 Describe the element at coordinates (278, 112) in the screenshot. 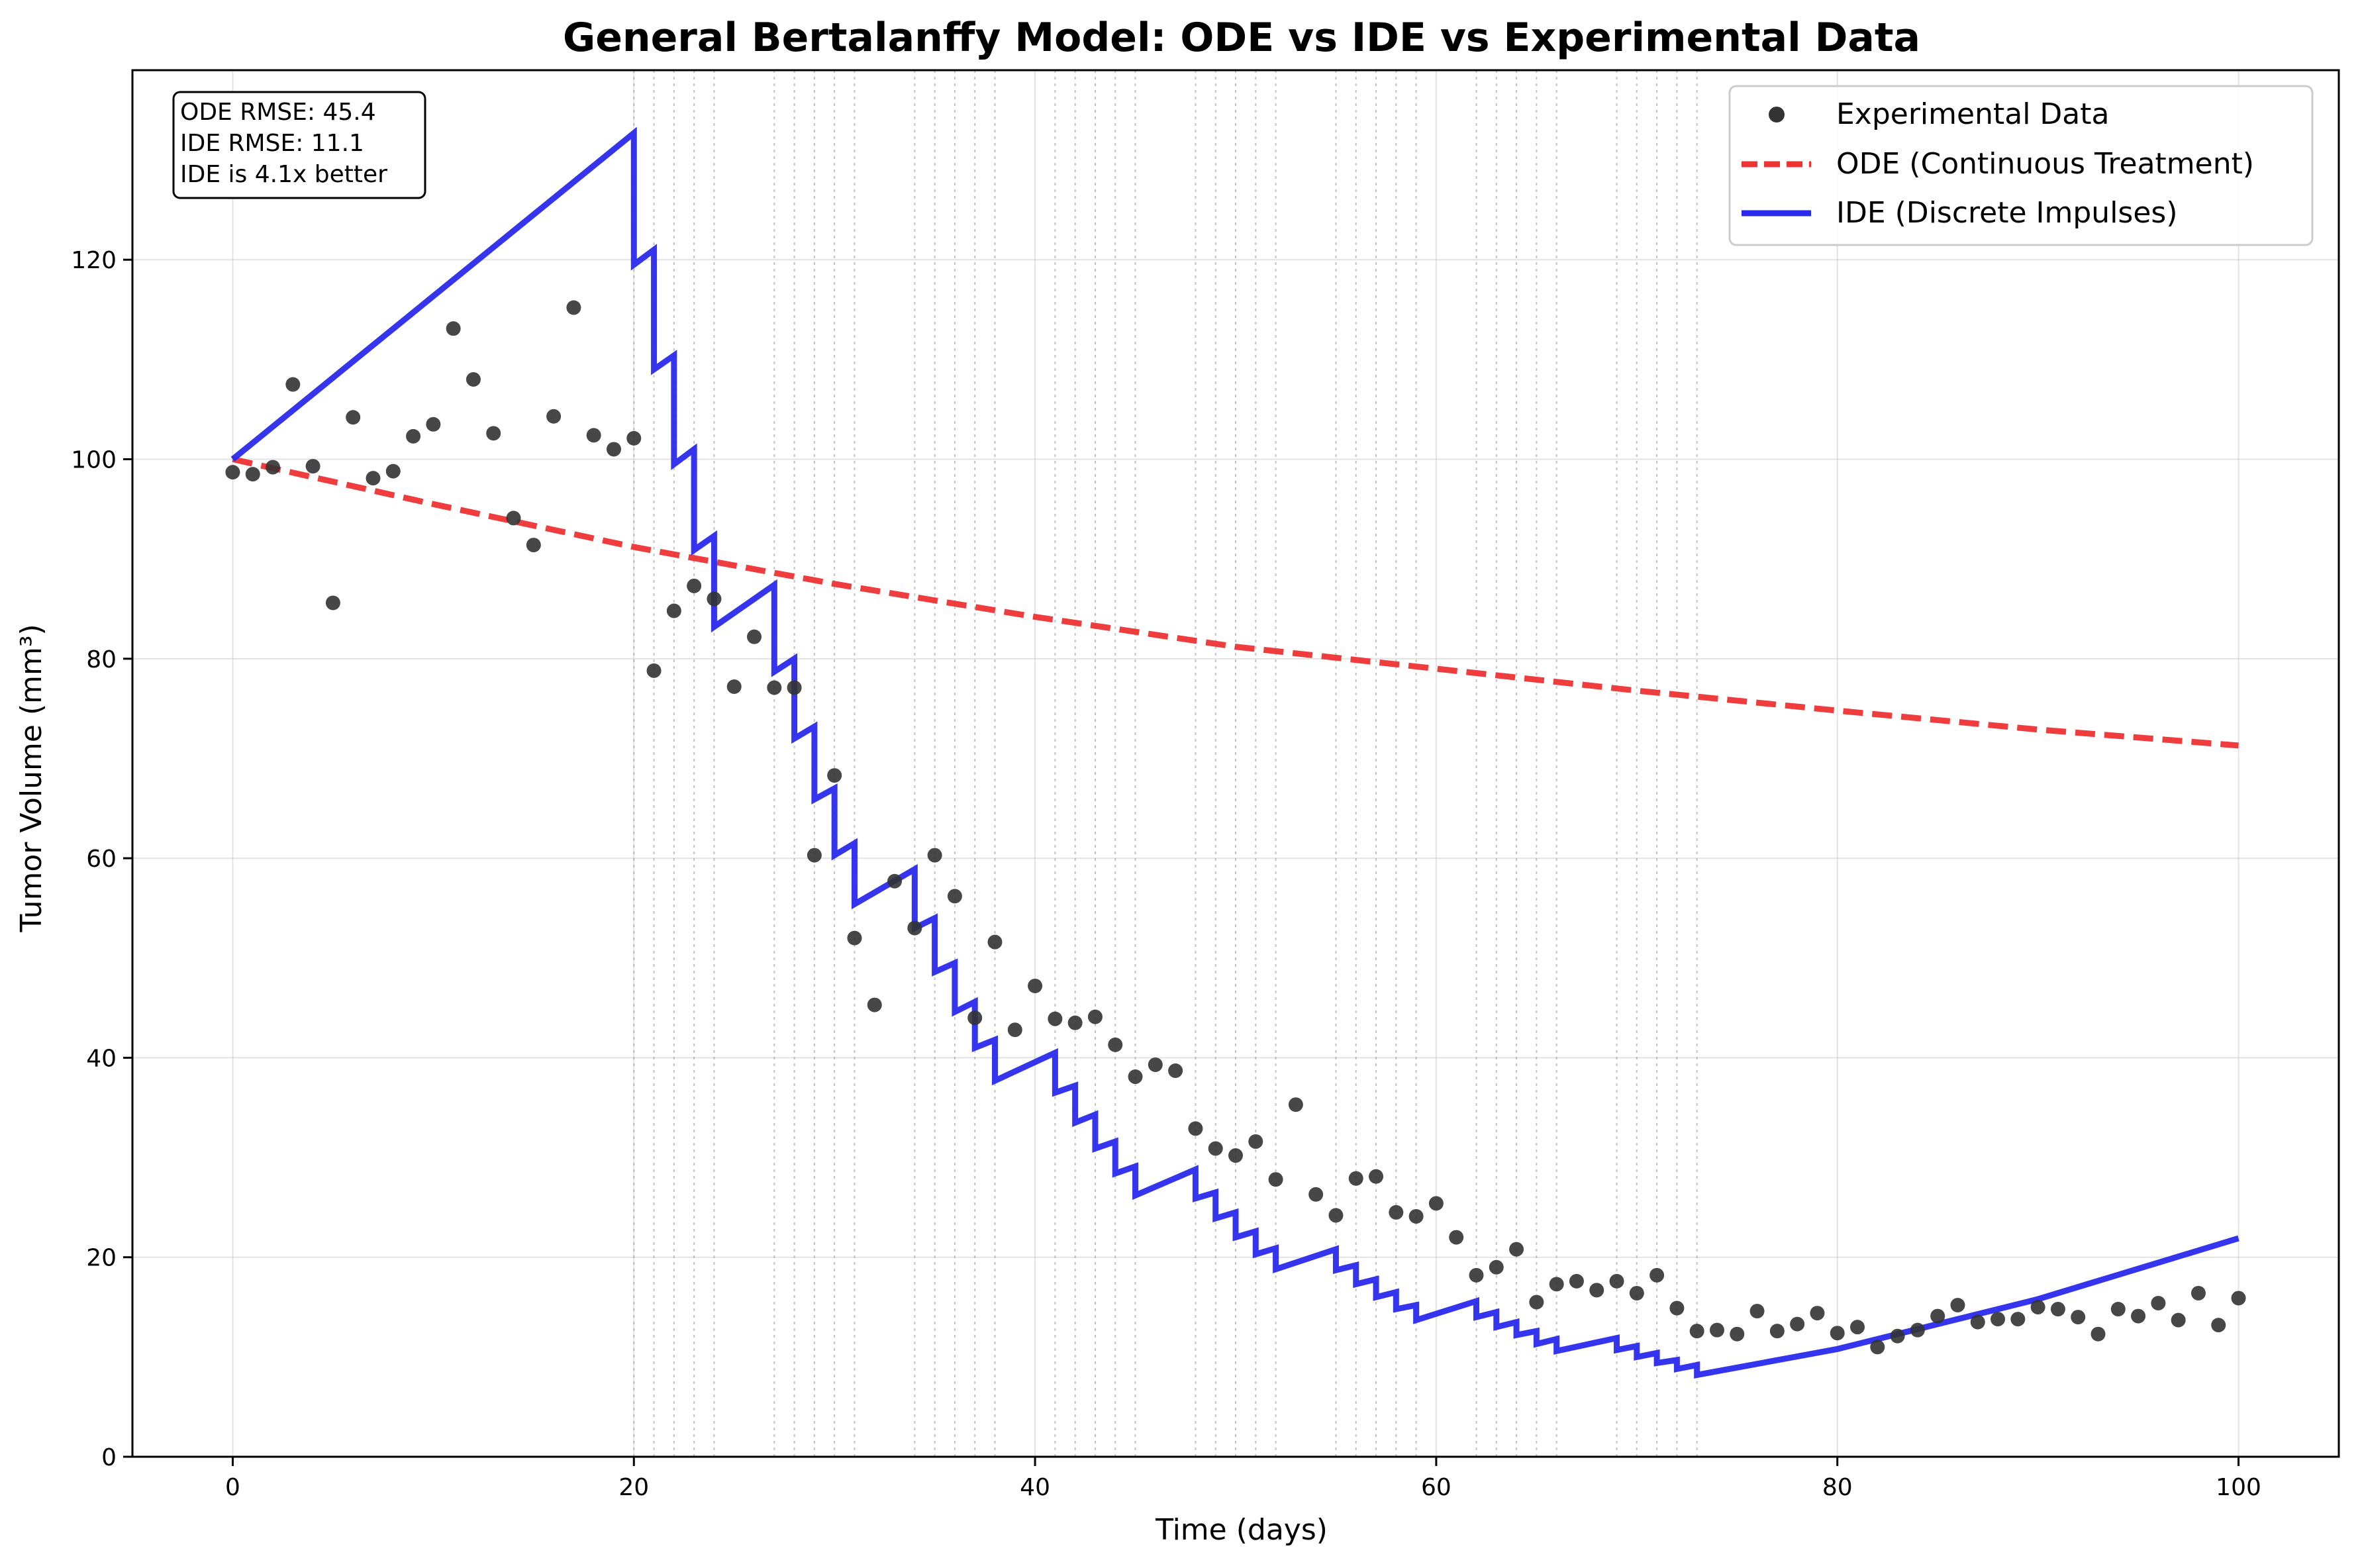

I see `ode-rmse-text: ODE RMSE: 45.4` at that location.